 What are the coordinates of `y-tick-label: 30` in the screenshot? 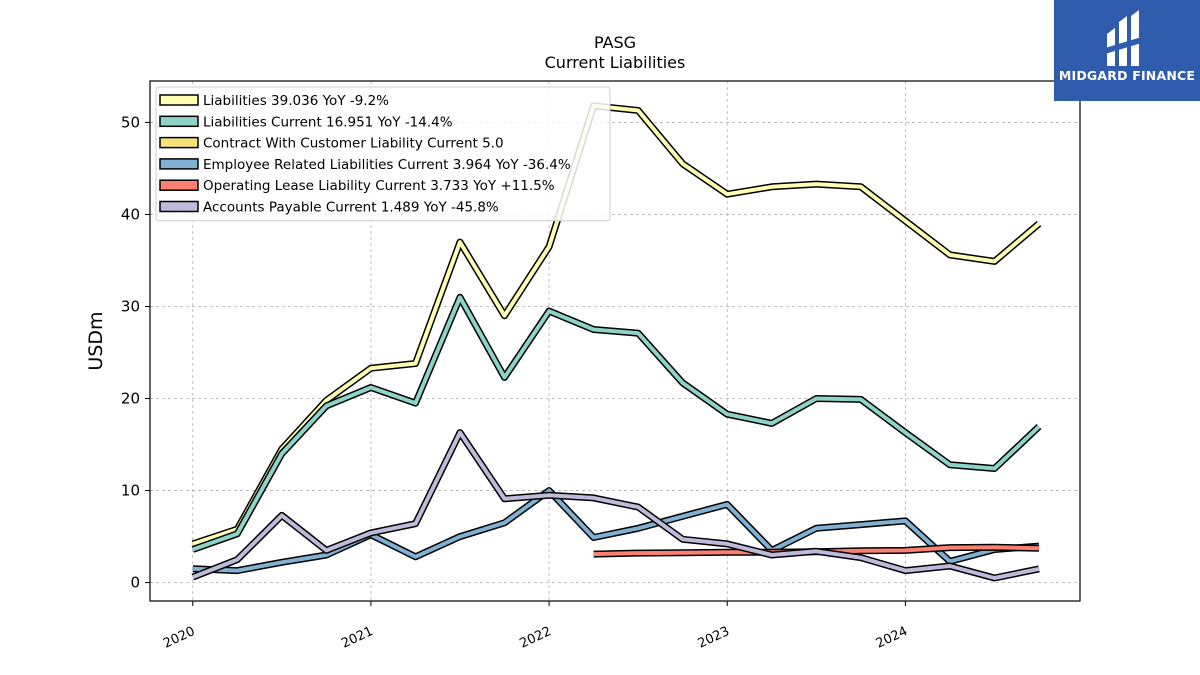 It's located at (130, 306).